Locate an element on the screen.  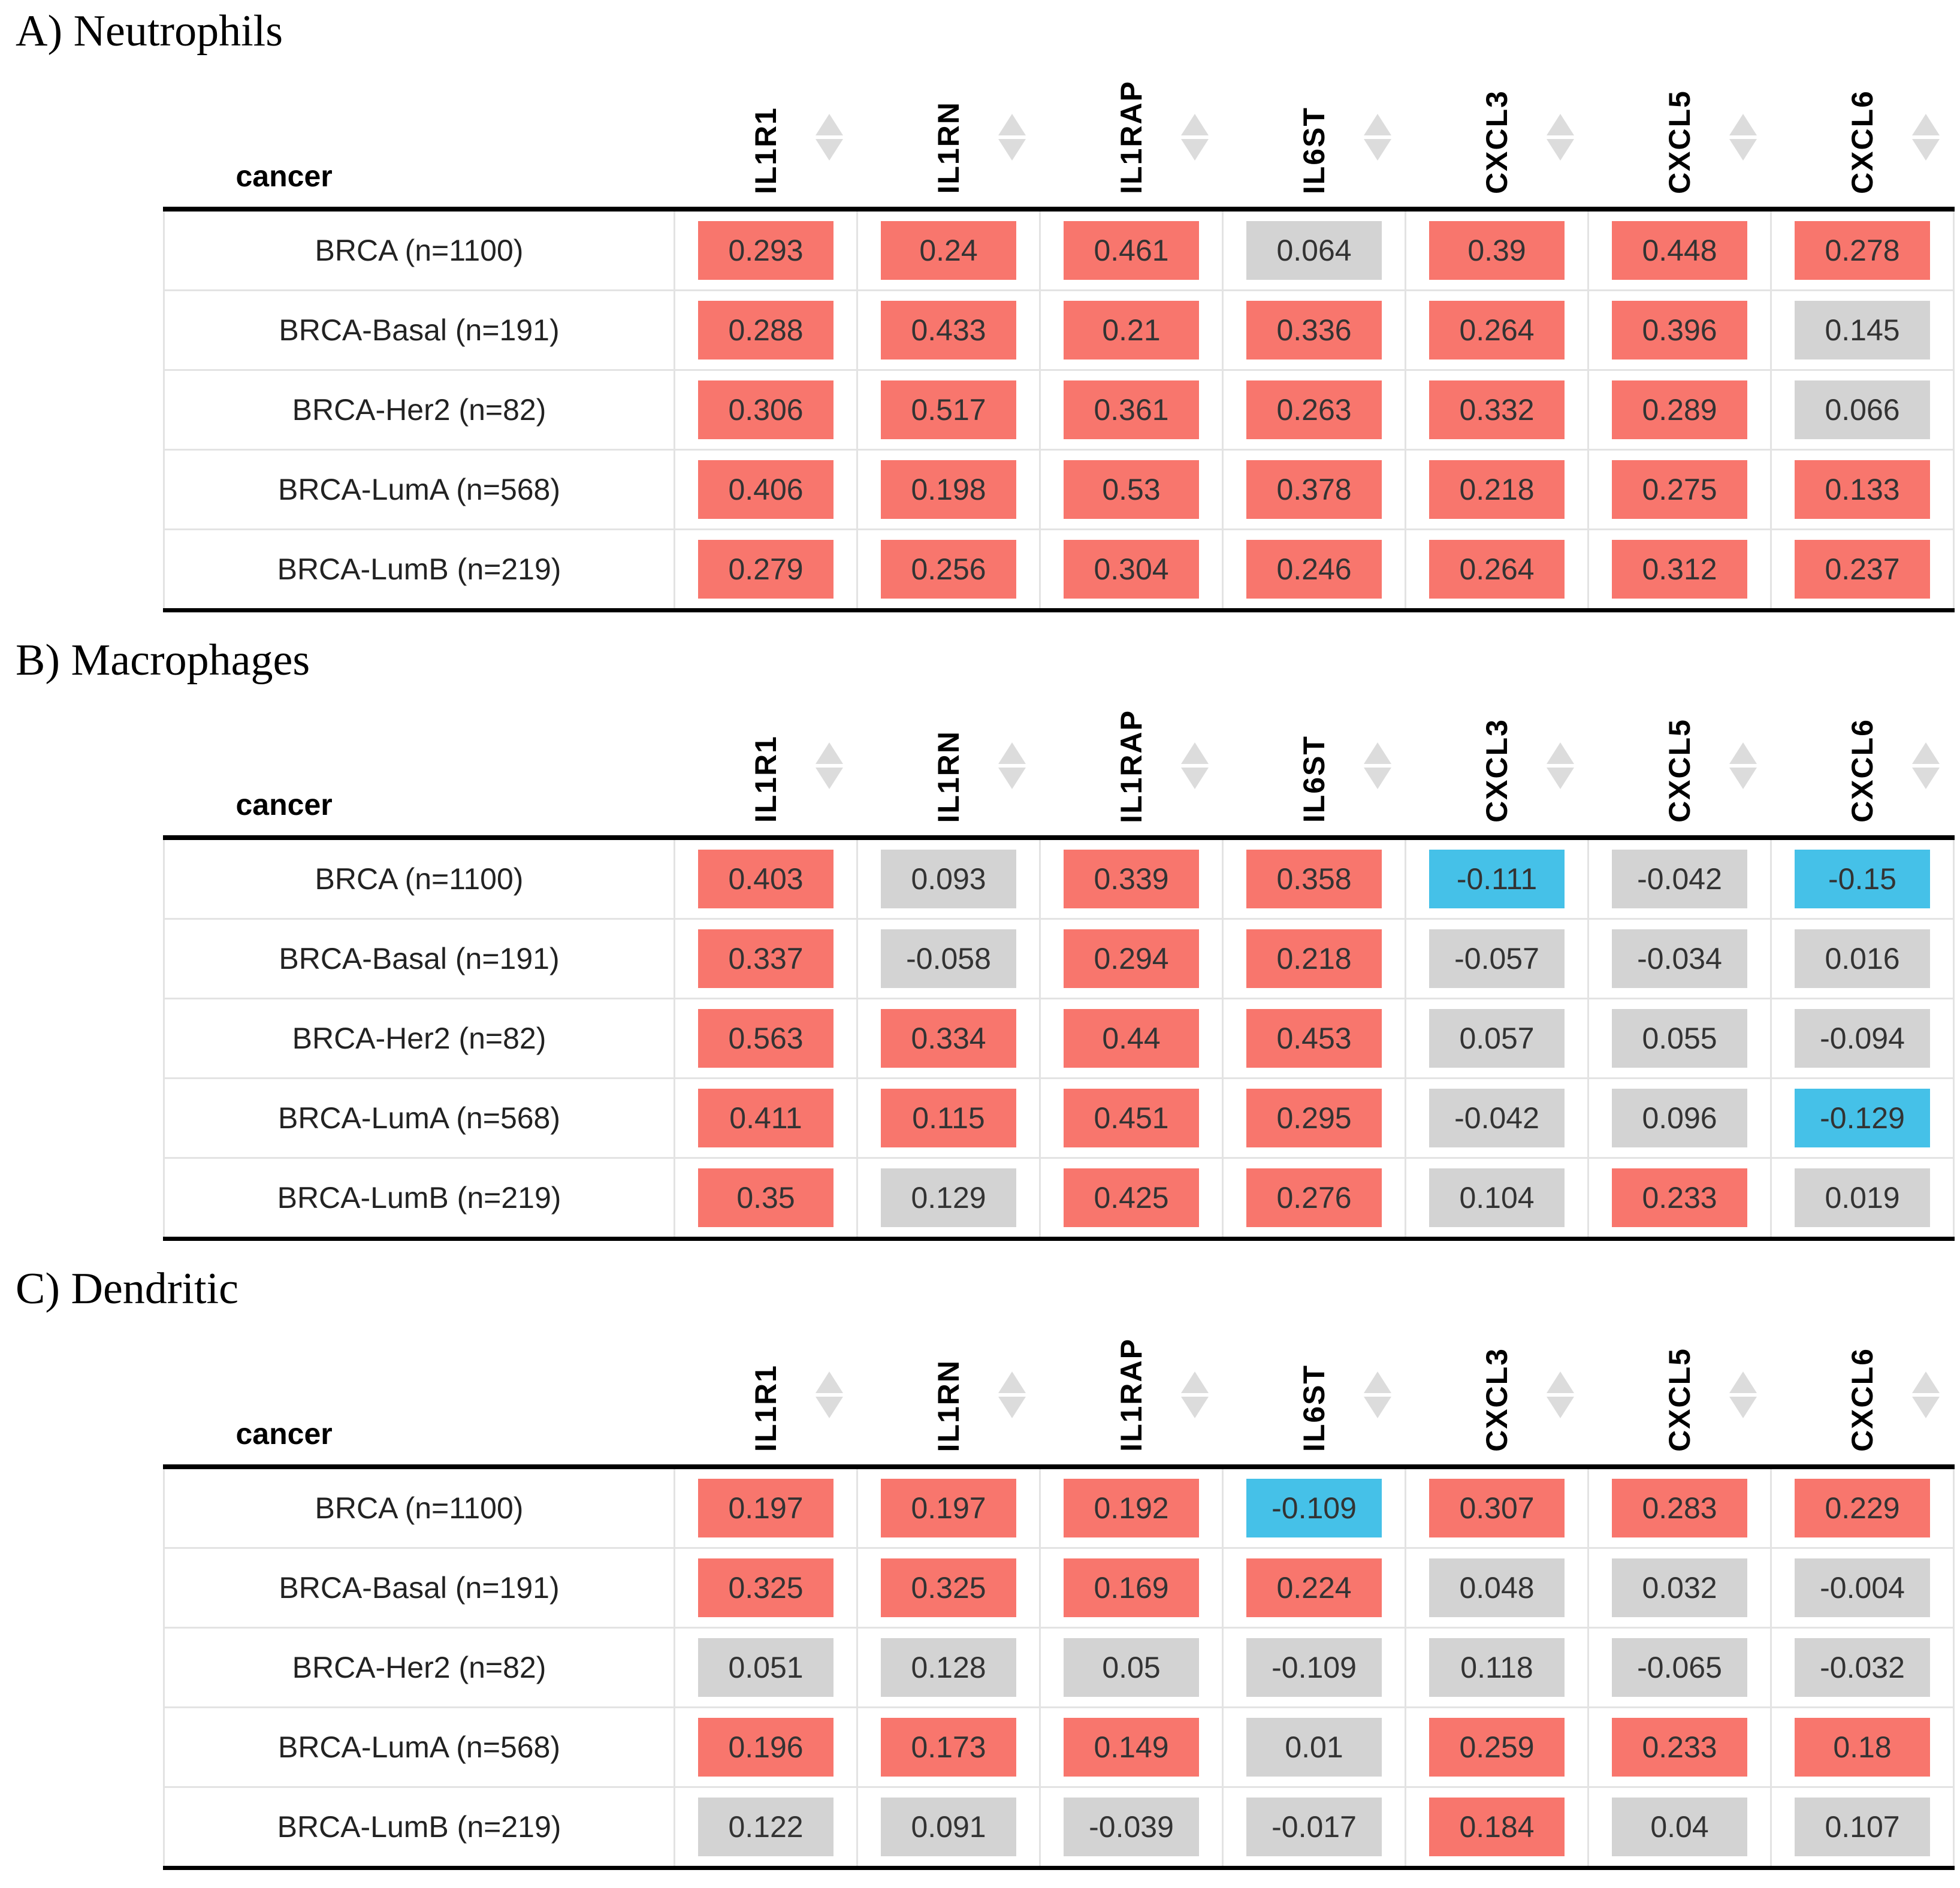
correlation-value: 0.293 is located at coordinates (765, 250).